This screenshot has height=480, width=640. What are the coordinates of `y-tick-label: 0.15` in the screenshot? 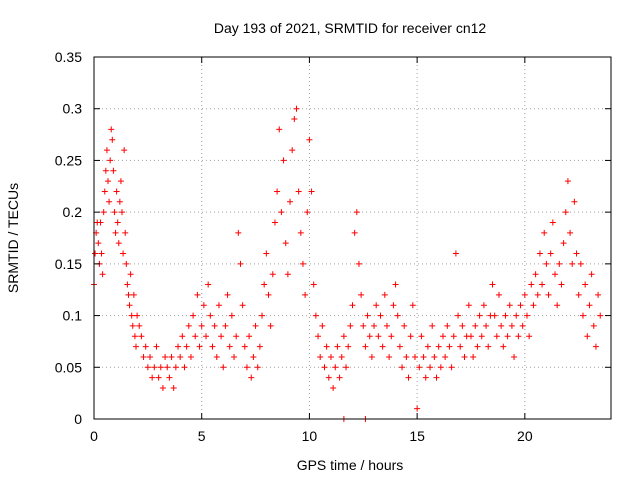 It's located at (68, 264).